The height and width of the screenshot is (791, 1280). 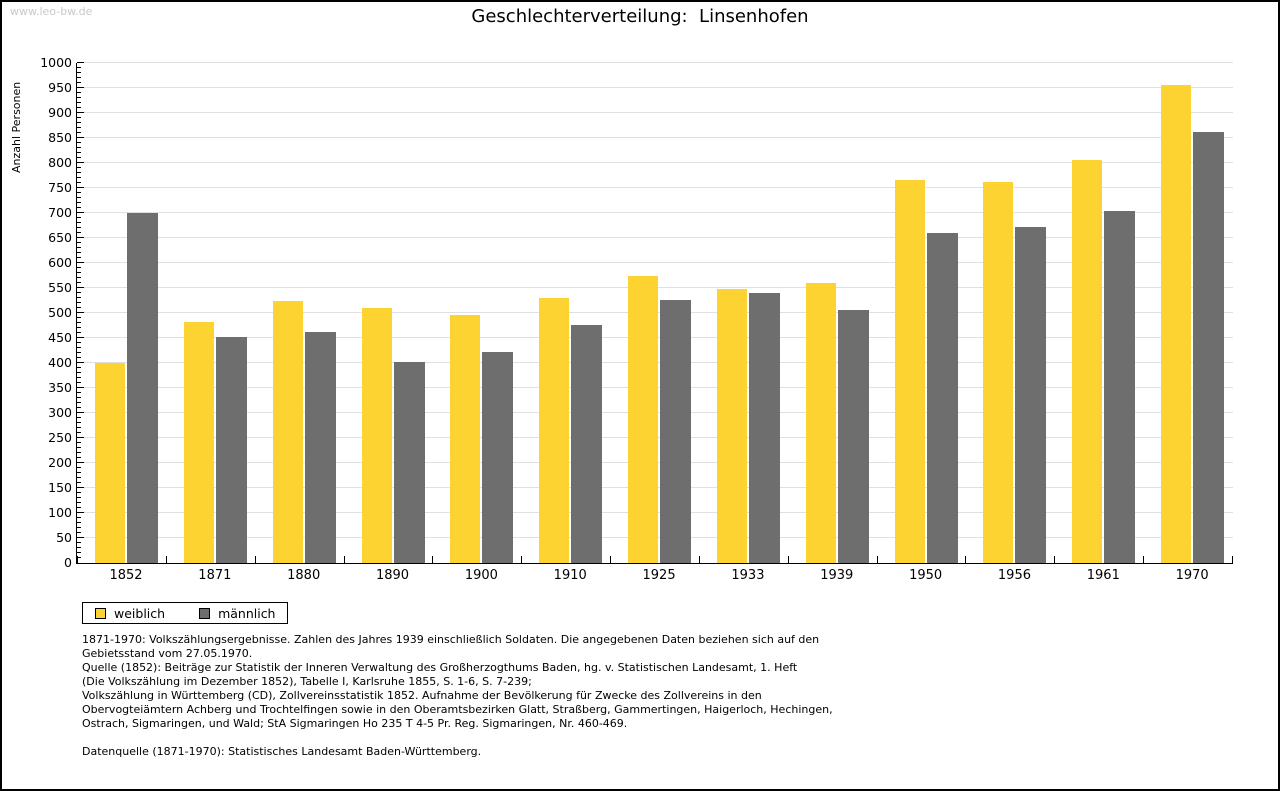 What do you see at coordinates (60, 212) in the screenshot?
I see `y-axis-tick-label: 700` at bounding box center [60, 212].